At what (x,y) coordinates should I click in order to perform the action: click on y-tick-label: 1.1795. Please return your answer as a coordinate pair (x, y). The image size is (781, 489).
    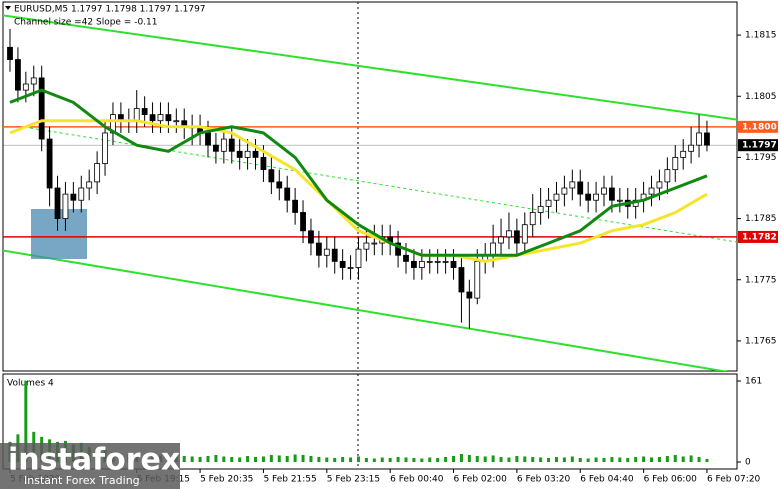
    Looking at the image, I should click on (761, 158).